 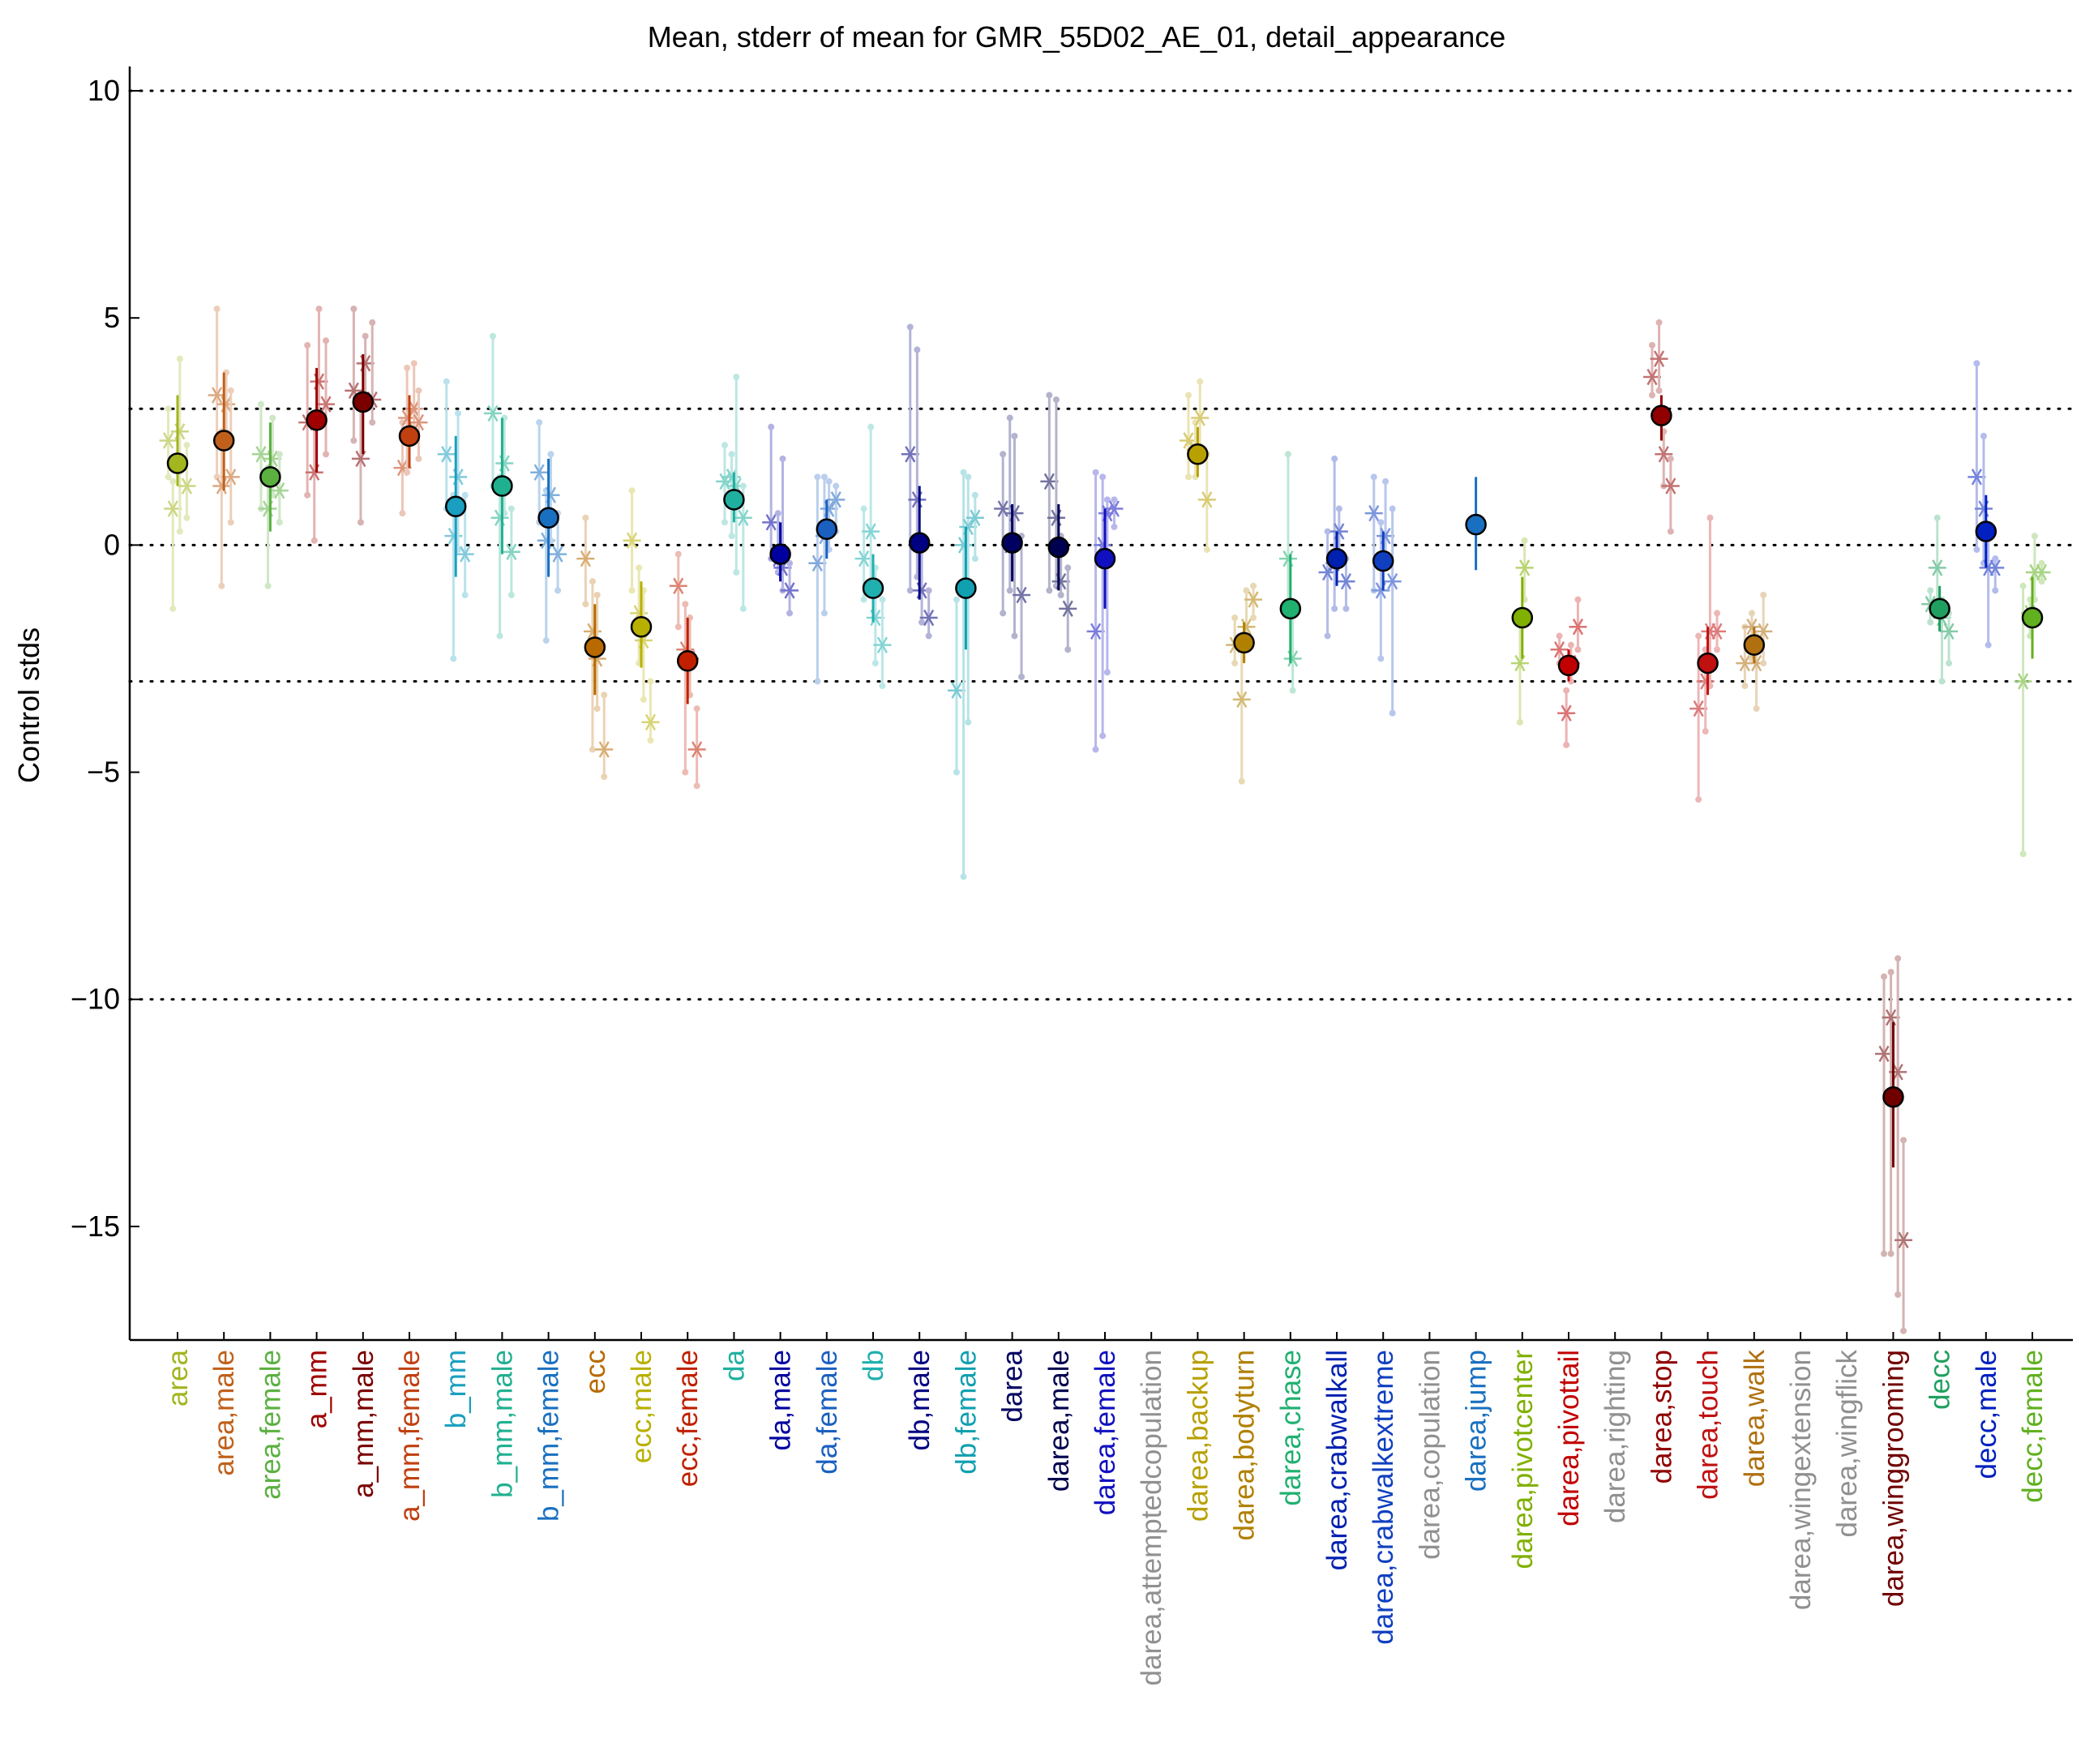 I want to click on category-label: area,male, so click(x=224, y=1413).